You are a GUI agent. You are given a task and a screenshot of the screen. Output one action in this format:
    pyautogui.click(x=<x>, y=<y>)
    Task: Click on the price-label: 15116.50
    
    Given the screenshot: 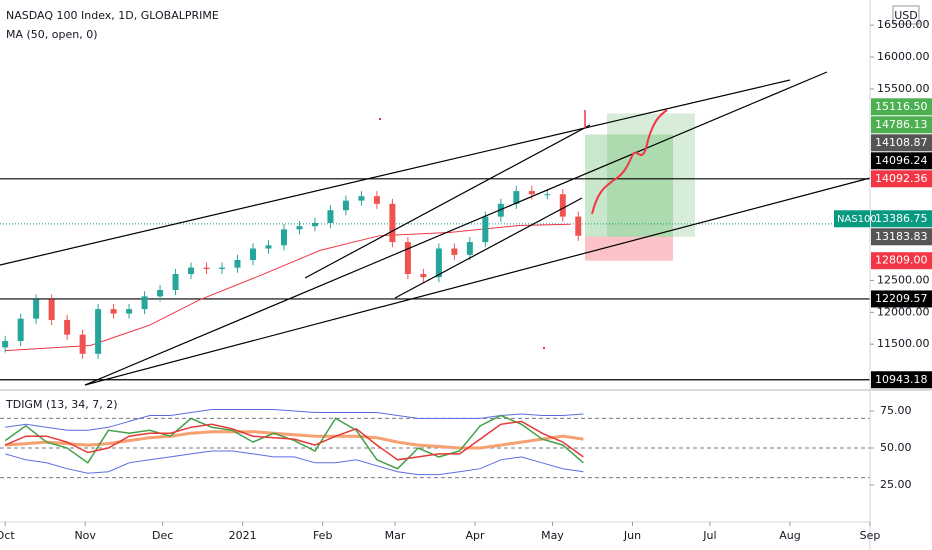 What is the action you would take?
    pyautogui.click(x=901, y=106)
    